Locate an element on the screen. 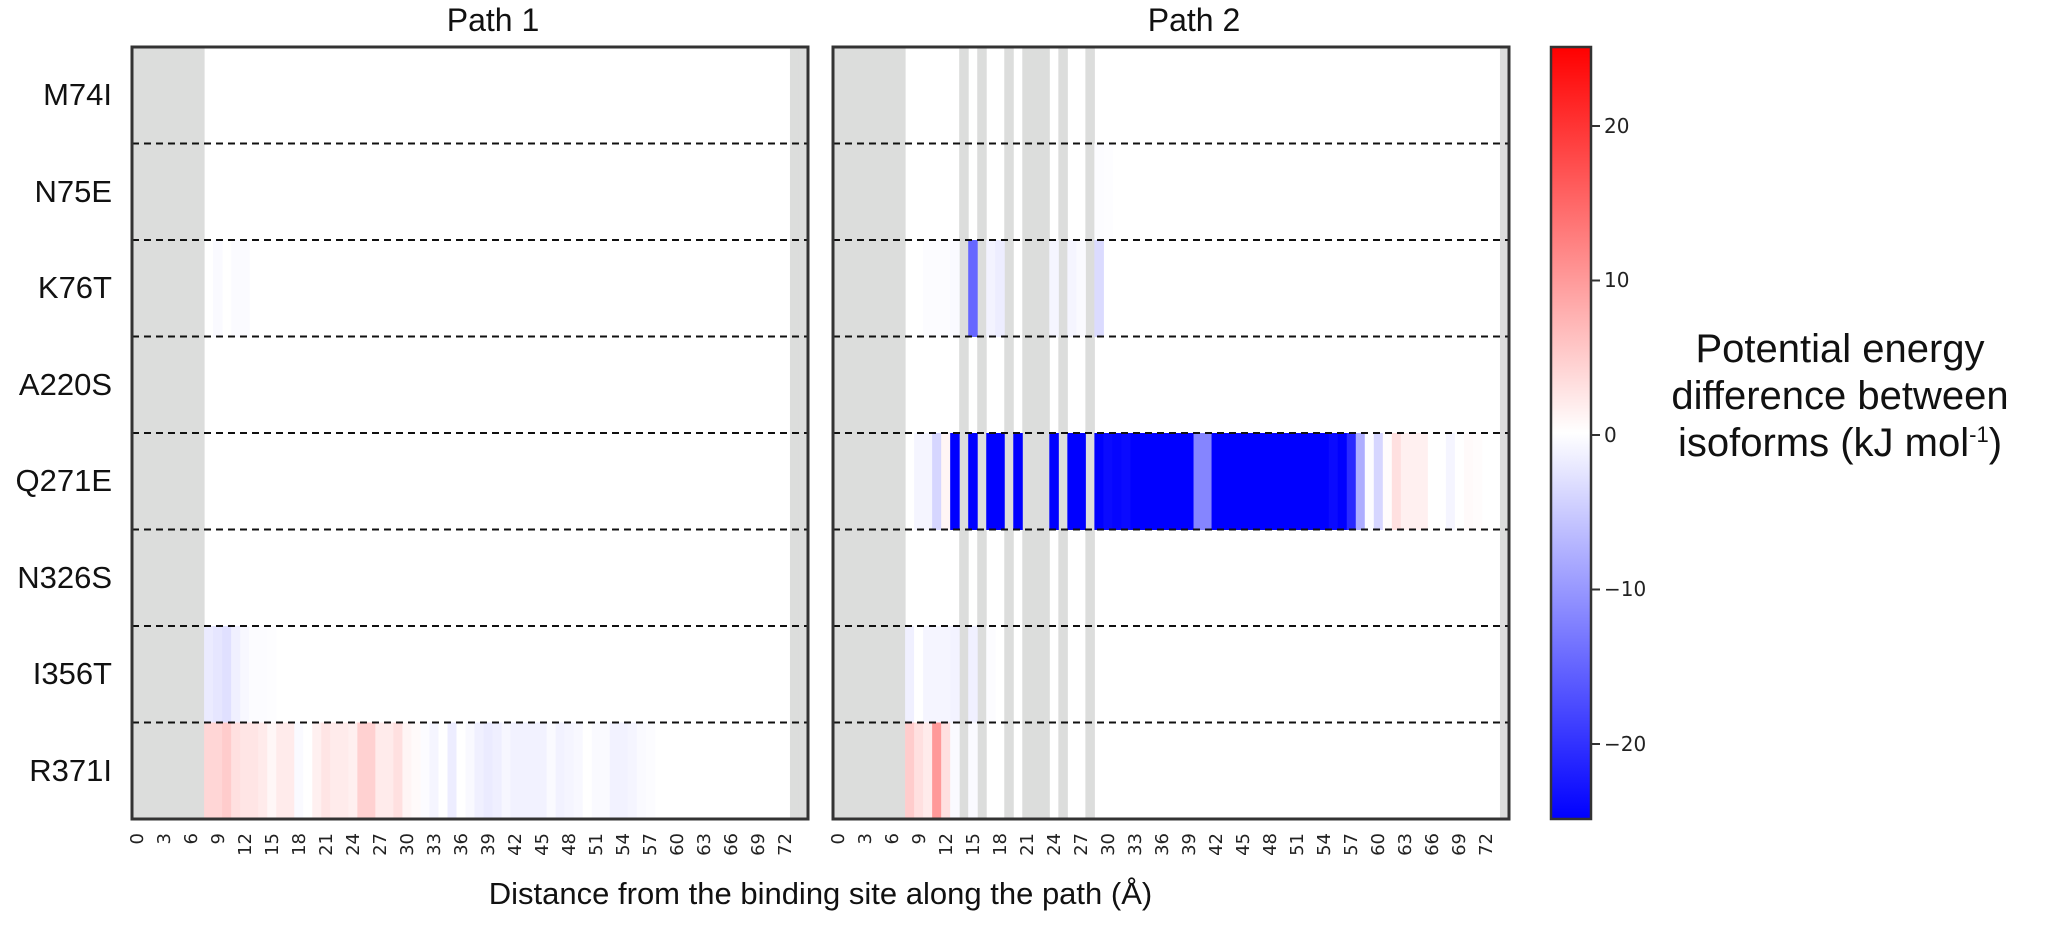 This screenshot has width=2050, height=932. colorbar-tick: 20 is located at coordinates (1617, 126).